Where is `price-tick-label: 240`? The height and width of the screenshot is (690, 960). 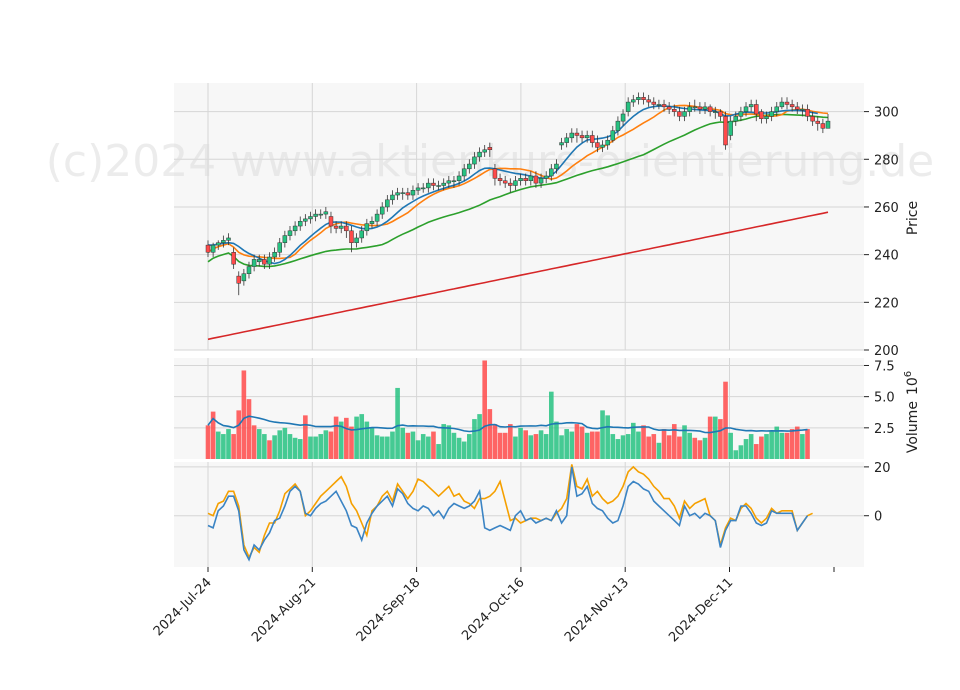
price-tick-label: 240 is located at coordinates (886, 256).